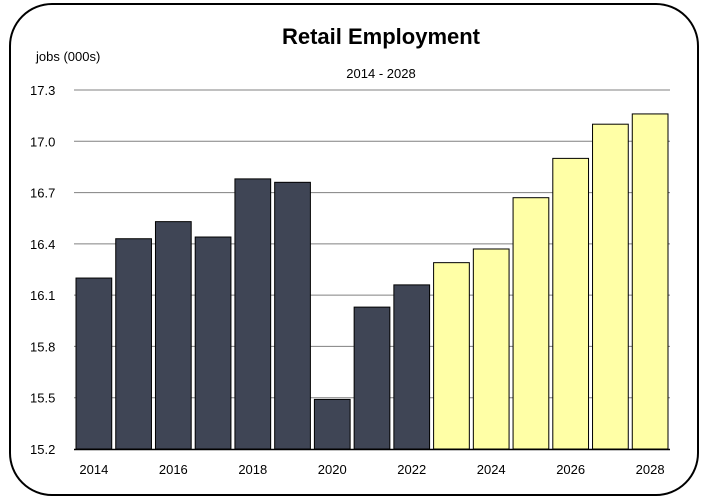  I want to click on y-tick-label: 15.2, so click(42, 449).